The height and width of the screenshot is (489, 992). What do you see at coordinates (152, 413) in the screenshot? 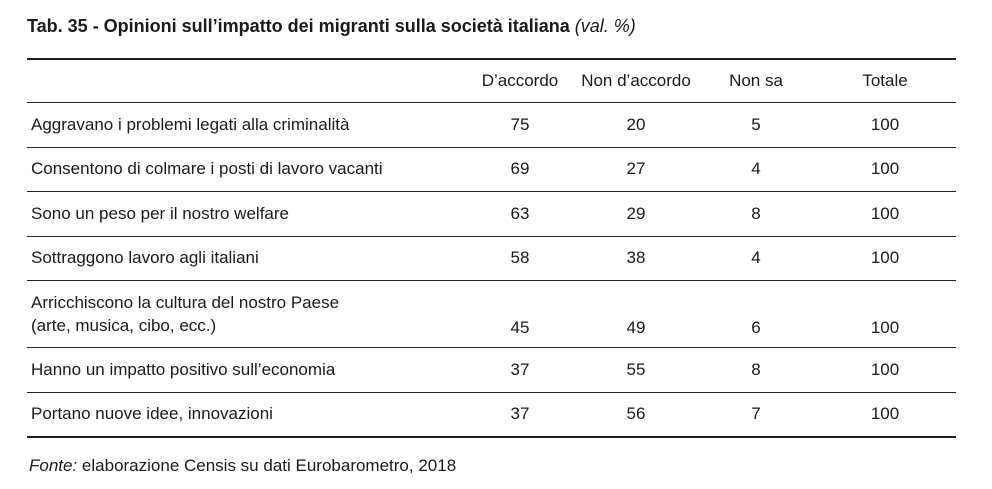
I see `row-label-line: Portano nuove idee, innovazioni` at bounding box center [152, 413].